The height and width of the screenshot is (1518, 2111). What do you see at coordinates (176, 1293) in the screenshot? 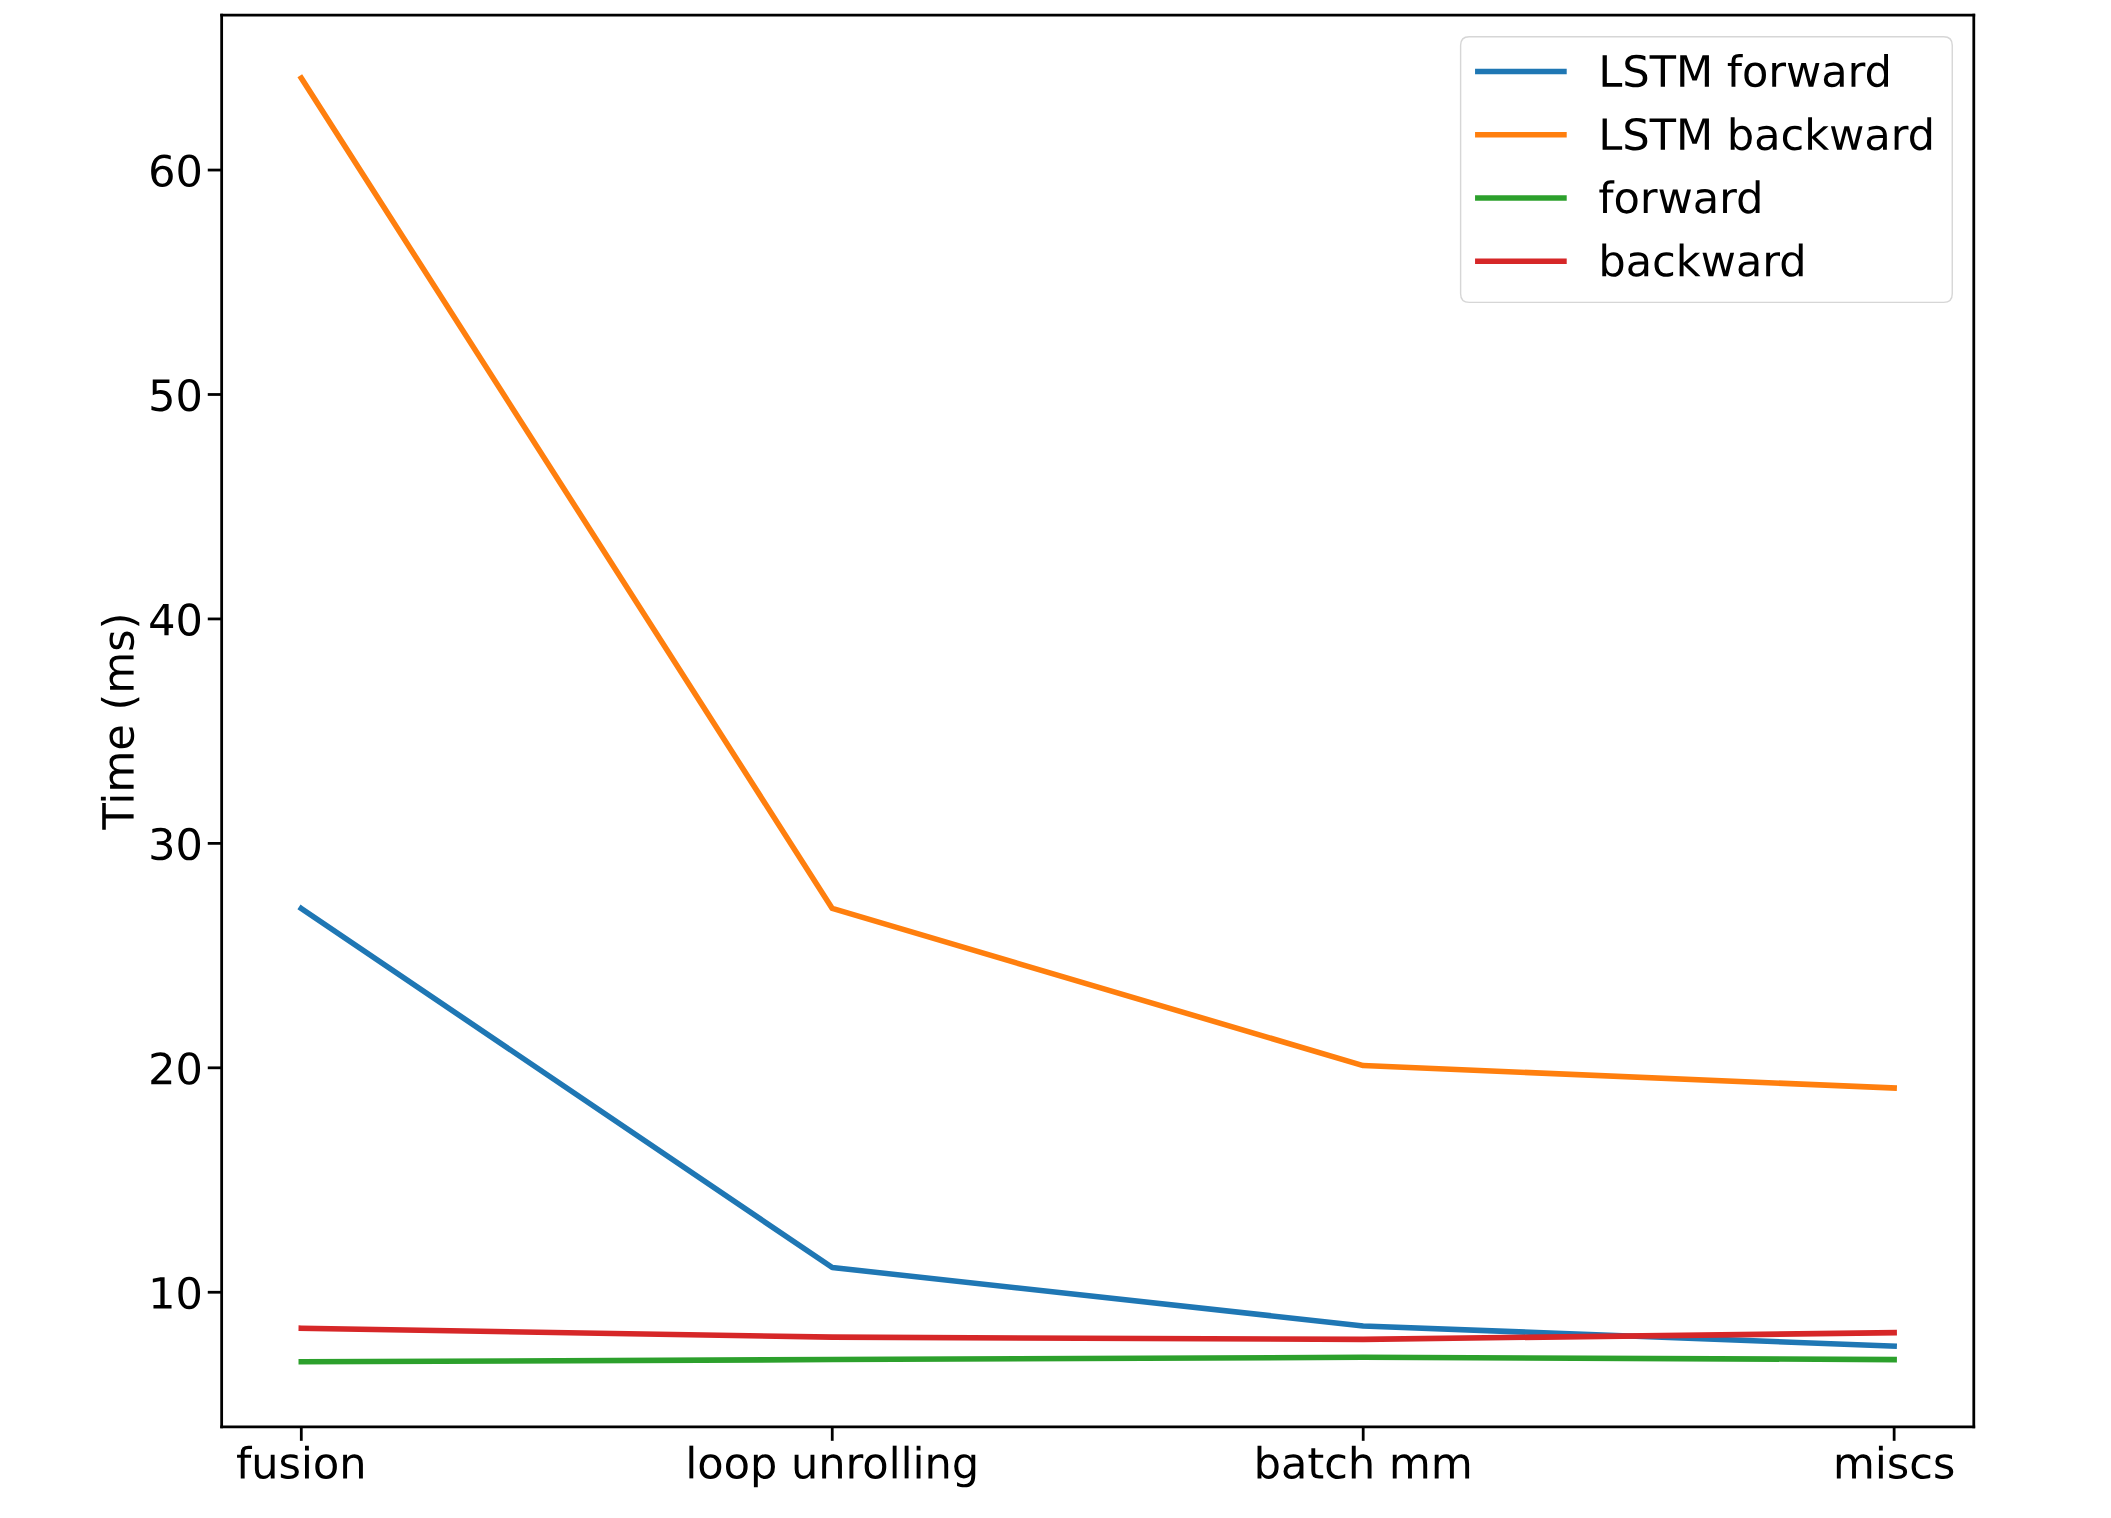
I see `y-tick-label: 10` at bounding box center [176, 1293].